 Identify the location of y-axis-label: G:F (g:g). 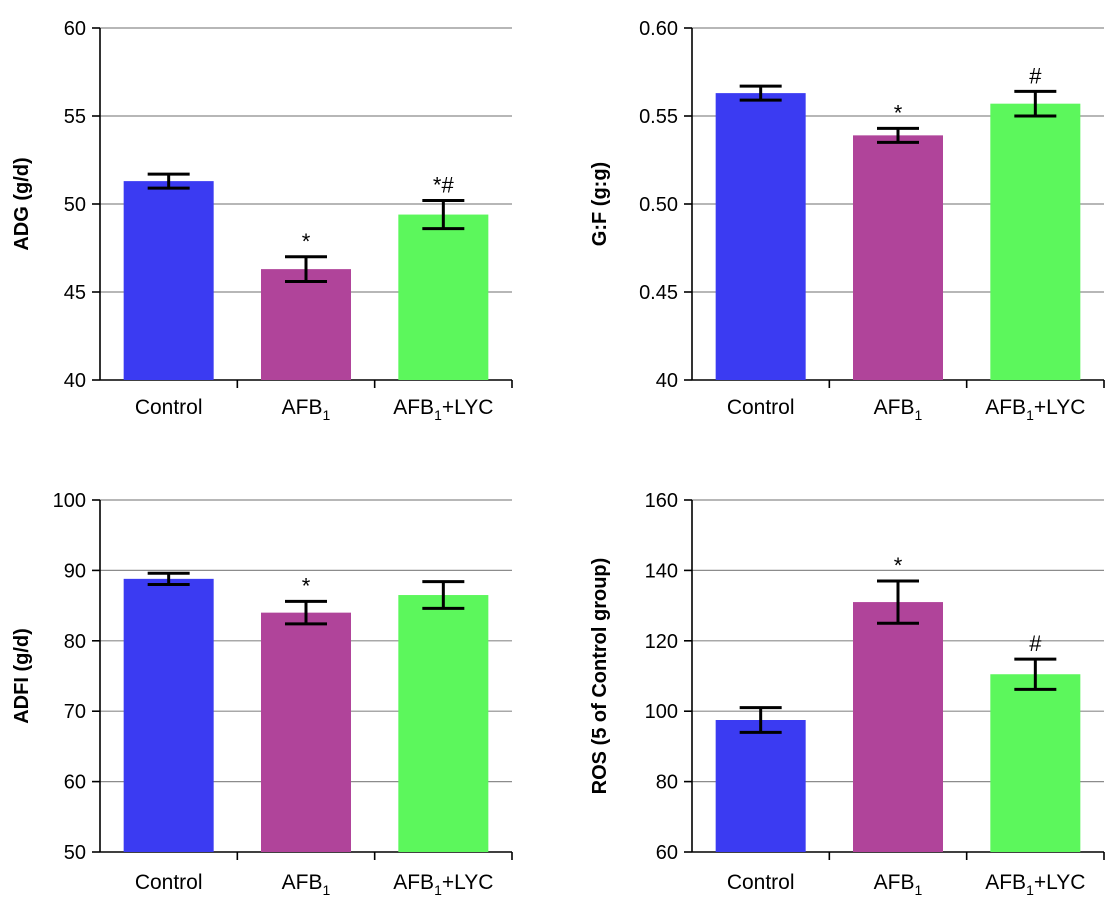
(600, 204).